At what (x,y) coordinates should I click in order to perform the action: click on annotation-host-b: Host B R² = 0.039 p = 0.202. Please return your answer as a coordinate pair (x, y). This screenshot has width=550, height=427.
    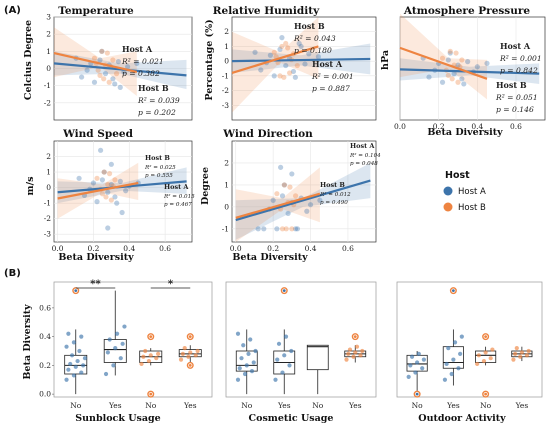
    Looking at the image, I should click on (158, 100).